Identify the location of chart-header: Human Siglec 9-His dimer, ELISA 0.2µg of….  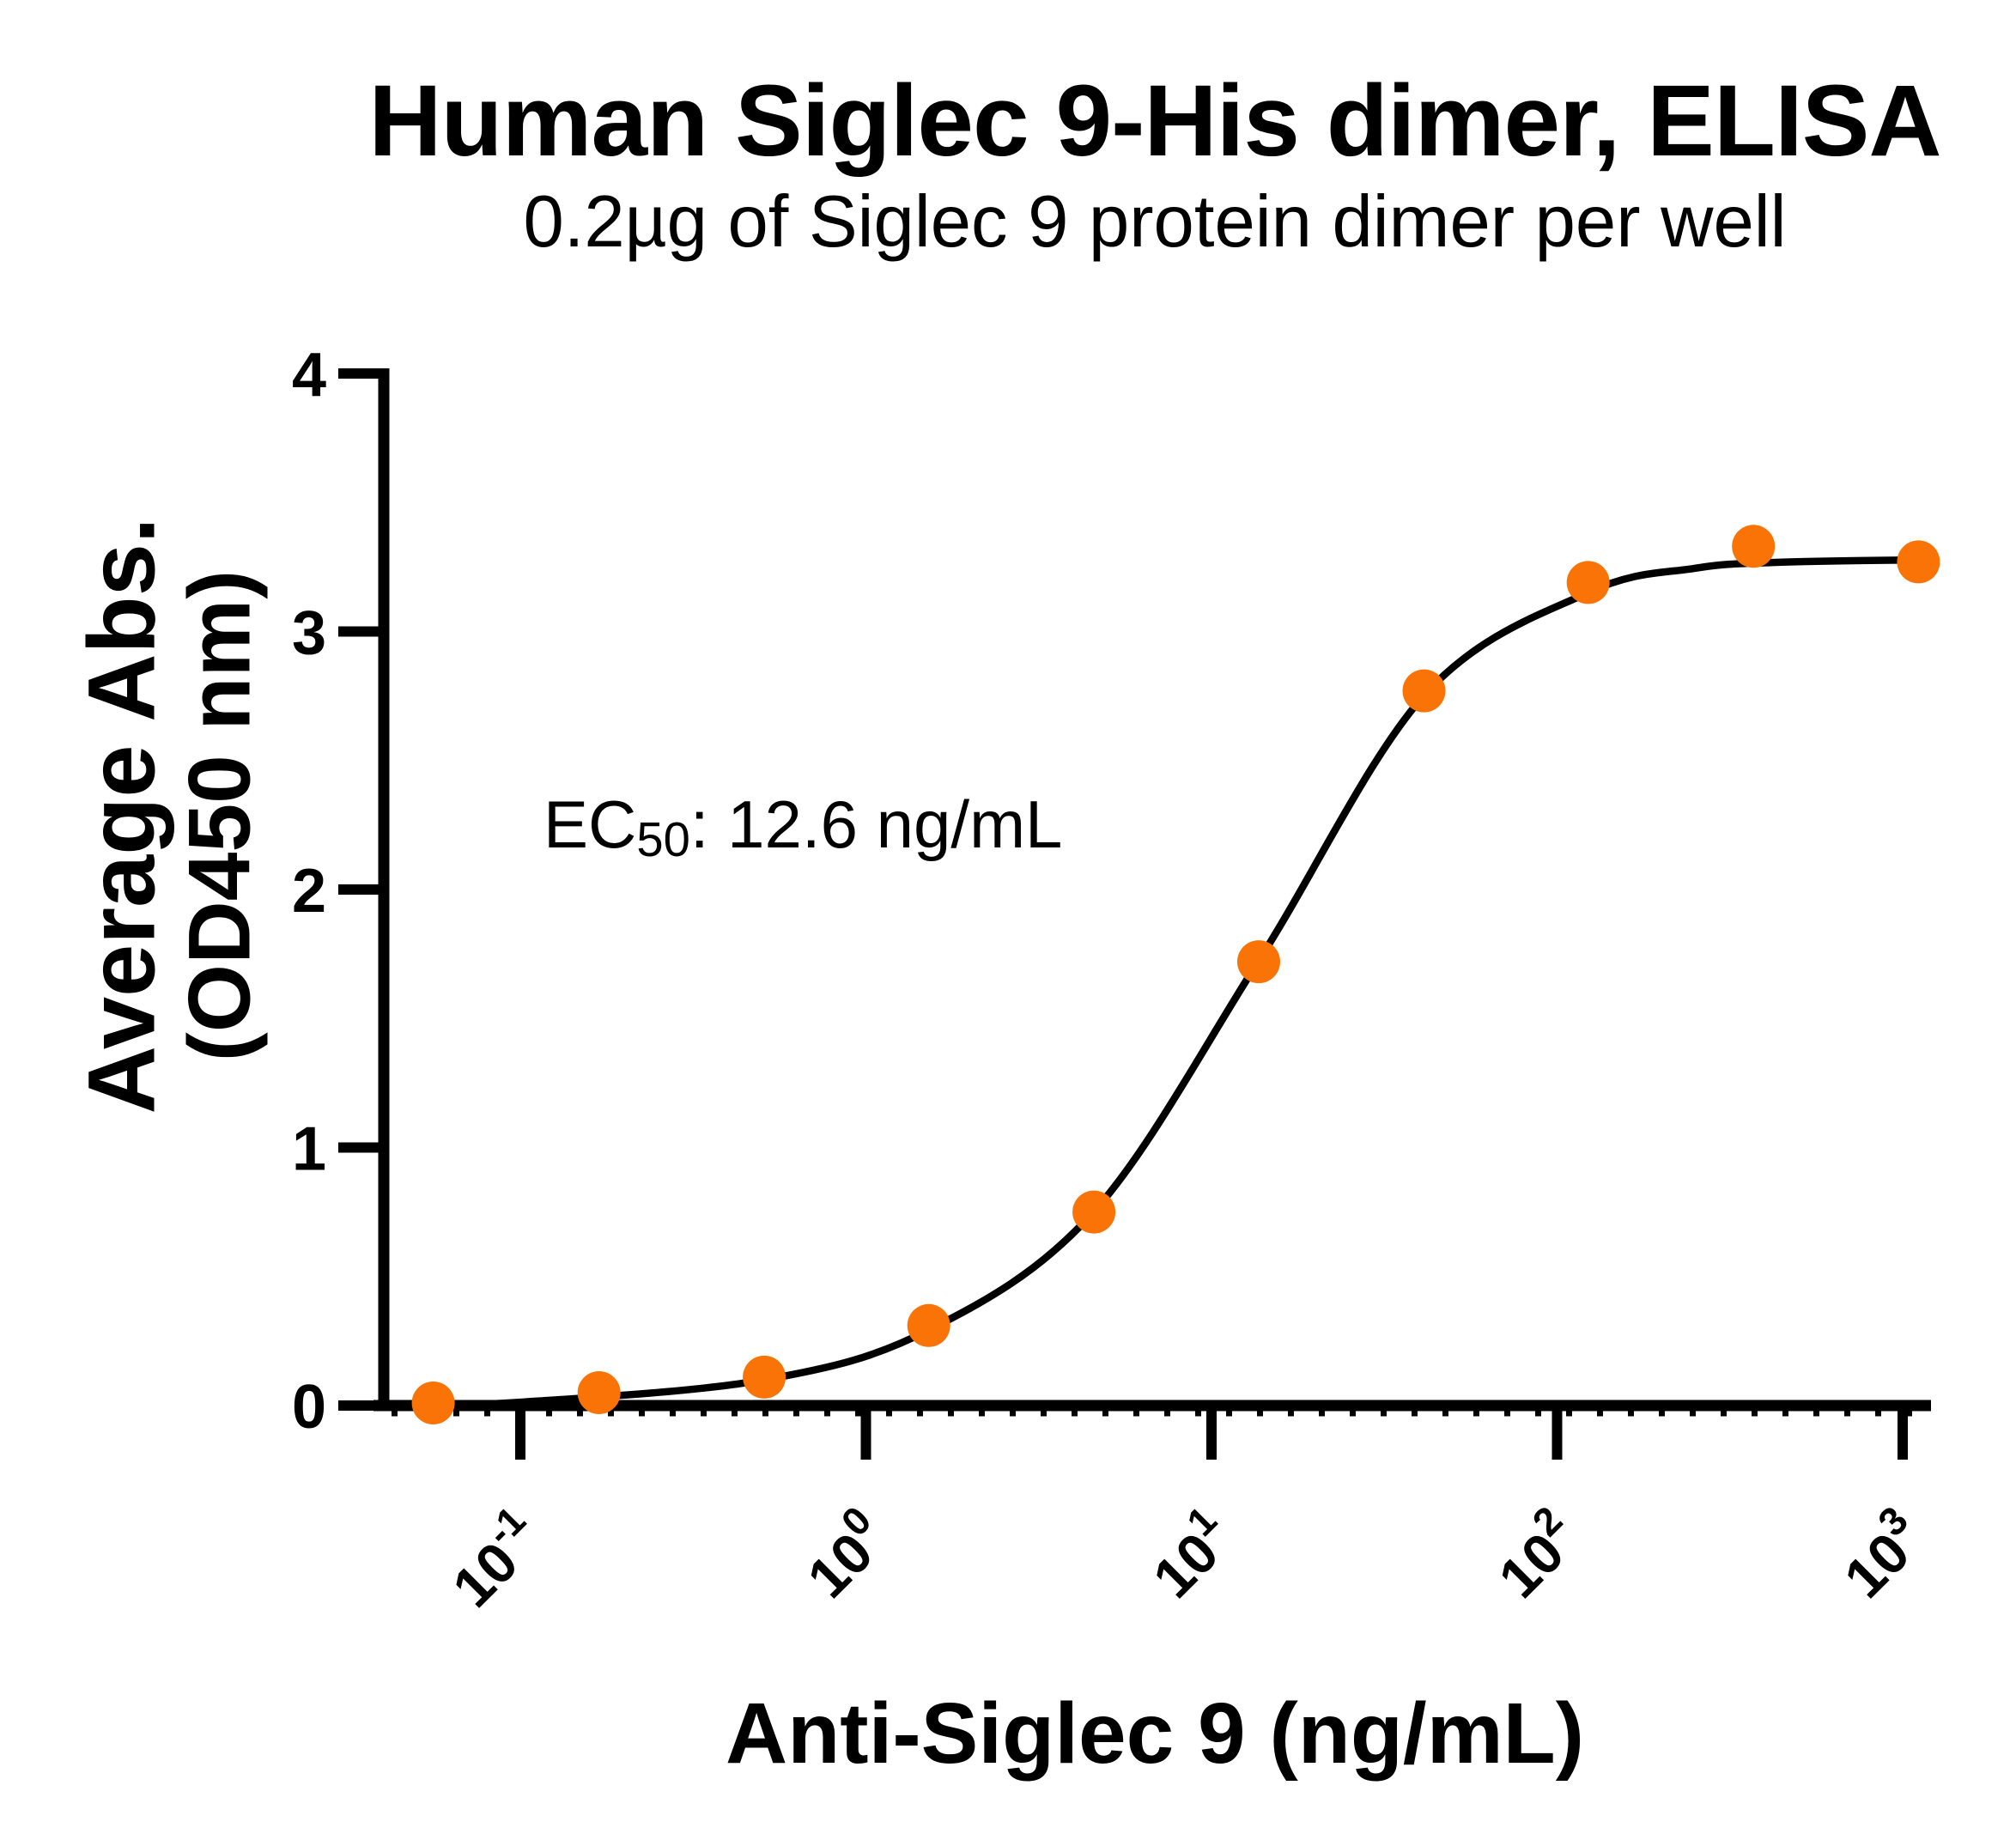
(1111, 164).